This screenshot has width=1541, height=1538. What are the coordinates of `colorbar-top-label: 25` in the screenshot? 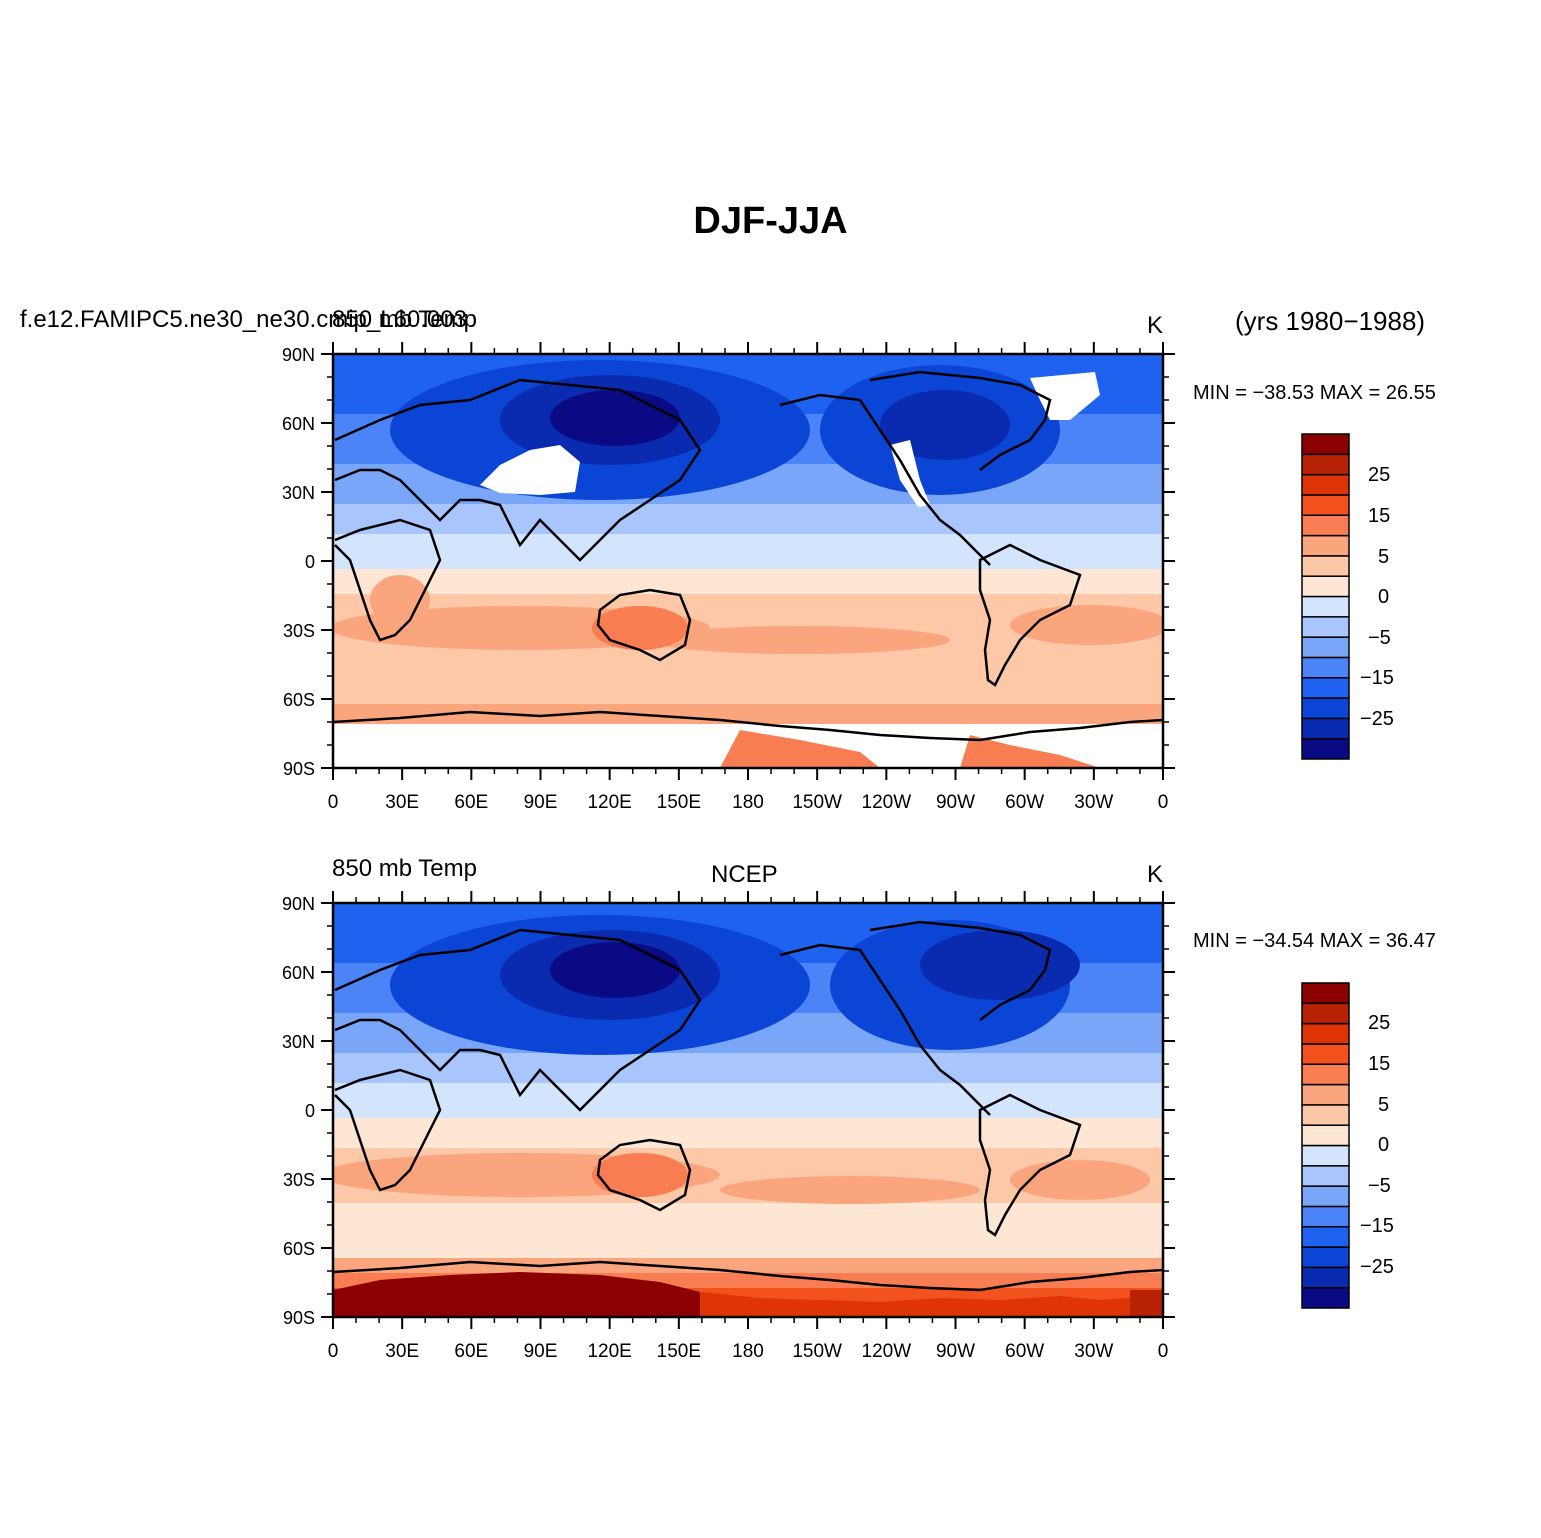 It's located at (1379, 475).